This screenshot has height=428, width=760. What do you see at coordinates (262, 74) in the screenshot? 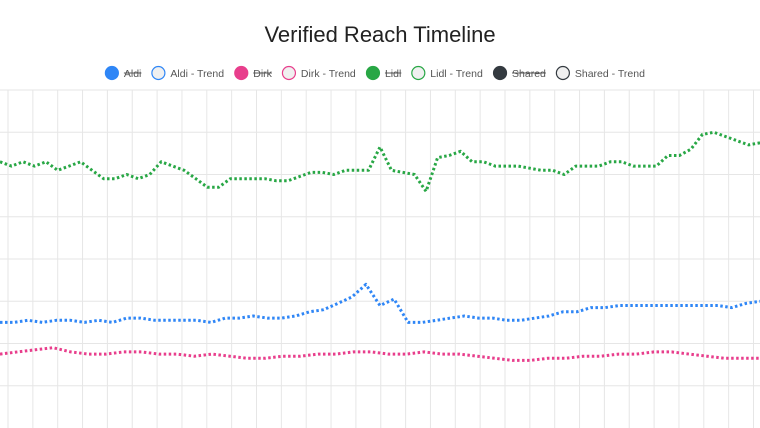
I see `legend-label: Dirk` at bounding box center [262, 74].